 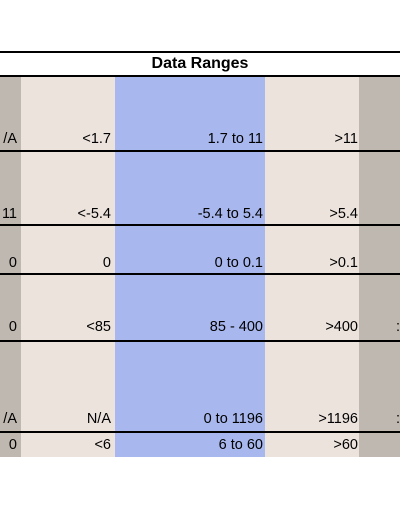 I want to click on table-cell: 0 to 0.1, so click(x=238, y=263).